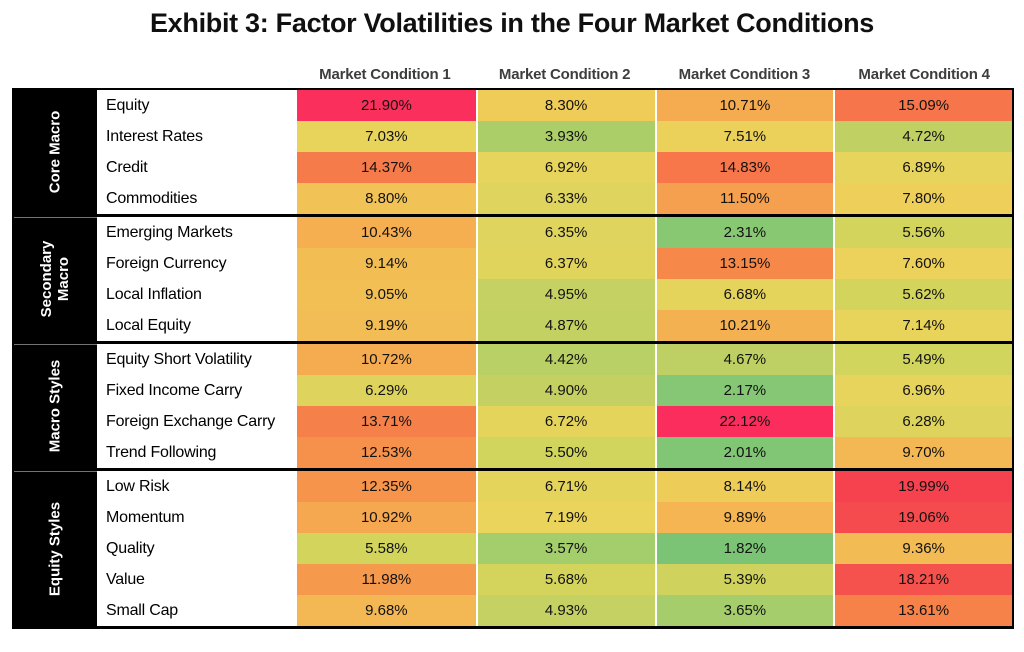 The width and height of the screenshot is (1024, 652). I want to click on value-cell: 7.19%, so click(565, 517).